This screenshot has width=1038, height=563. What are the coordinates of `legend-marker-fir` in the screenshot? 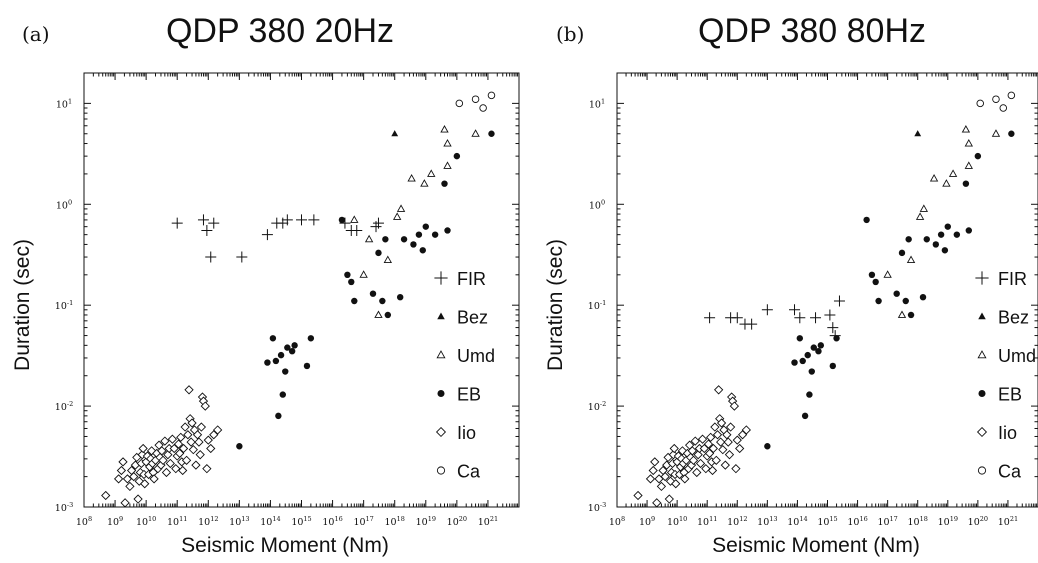 It's located at (982, 278).